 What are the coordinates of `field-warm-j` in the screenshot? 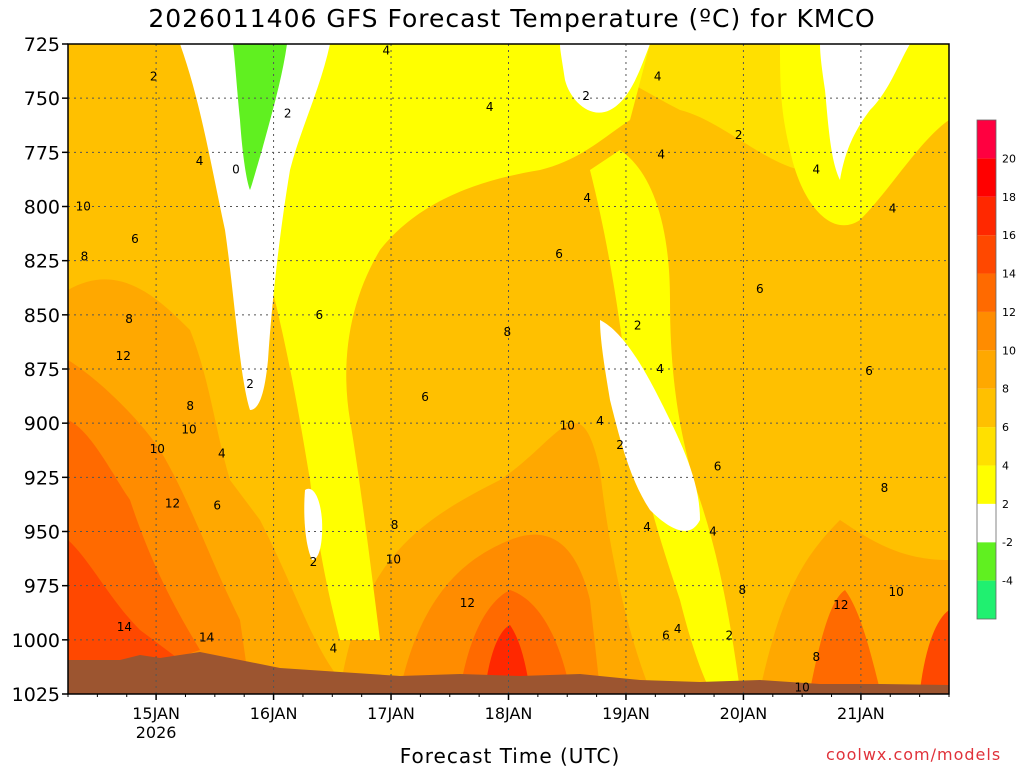 It's located at (845, 640).